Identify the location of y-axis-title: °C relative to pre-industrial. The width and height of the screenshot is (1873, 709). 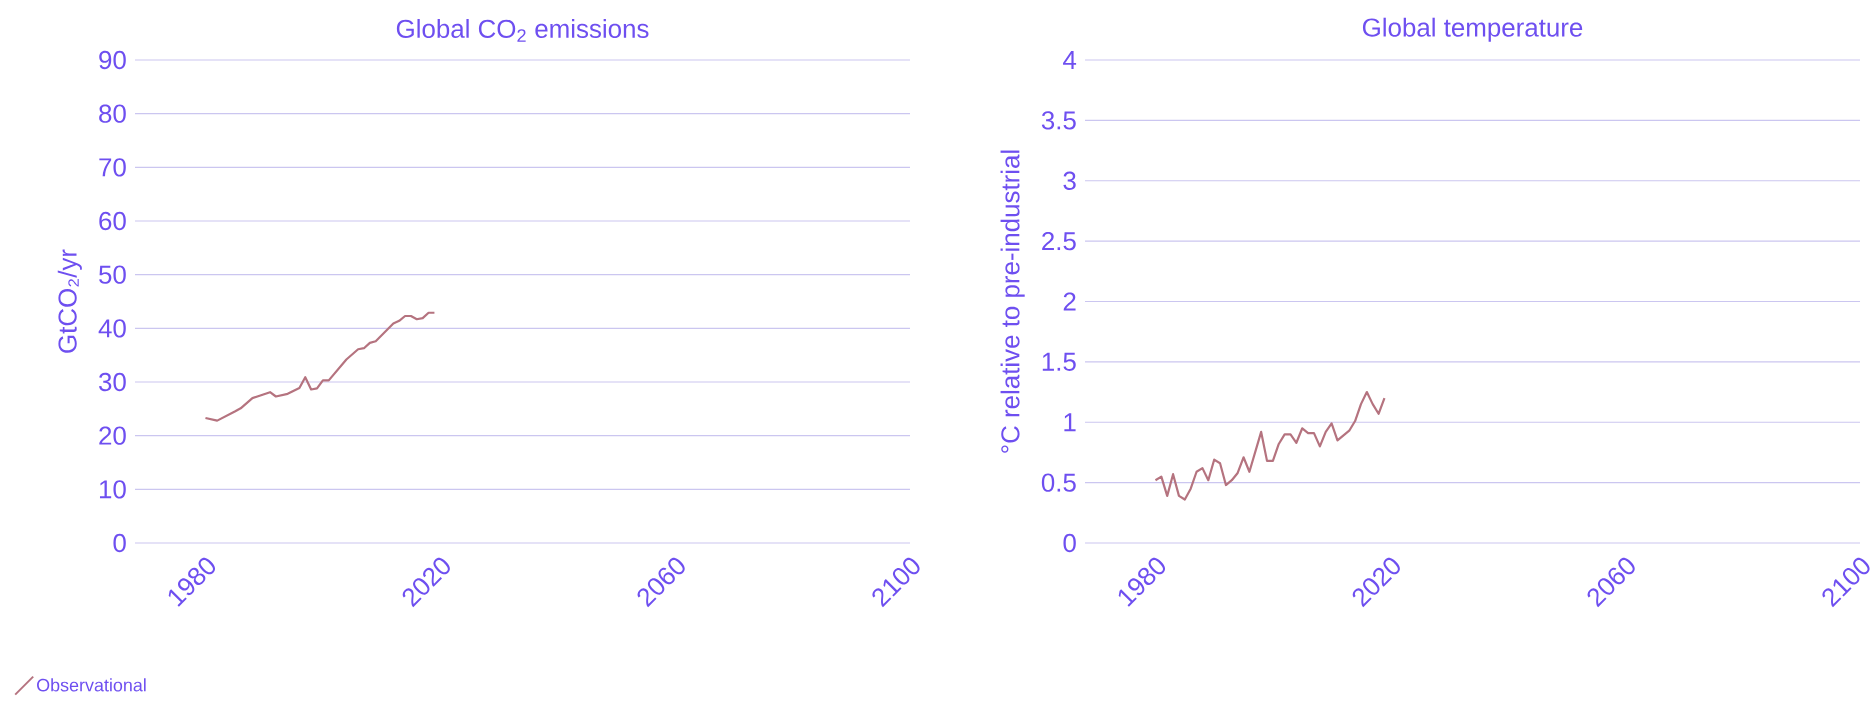
(1012, 301).